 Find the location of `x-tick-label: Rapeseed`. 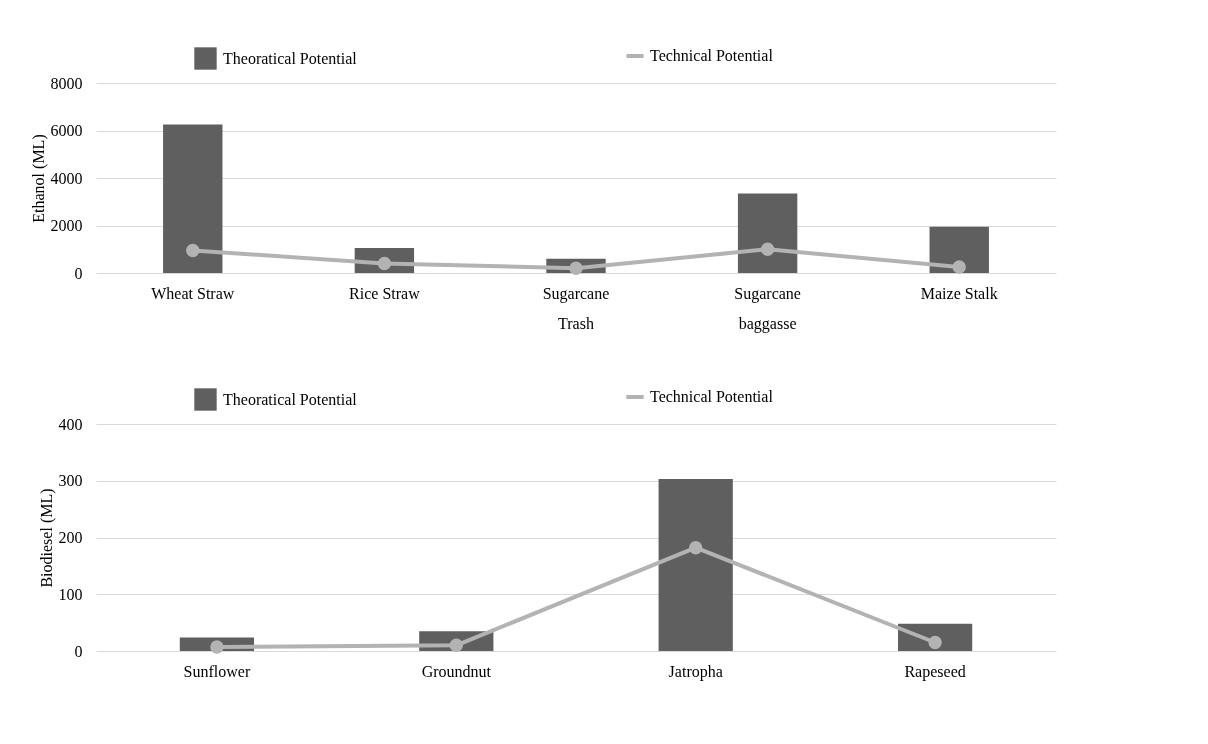

x-tick-label: Rapeseed is located at coordinates (935, 671).